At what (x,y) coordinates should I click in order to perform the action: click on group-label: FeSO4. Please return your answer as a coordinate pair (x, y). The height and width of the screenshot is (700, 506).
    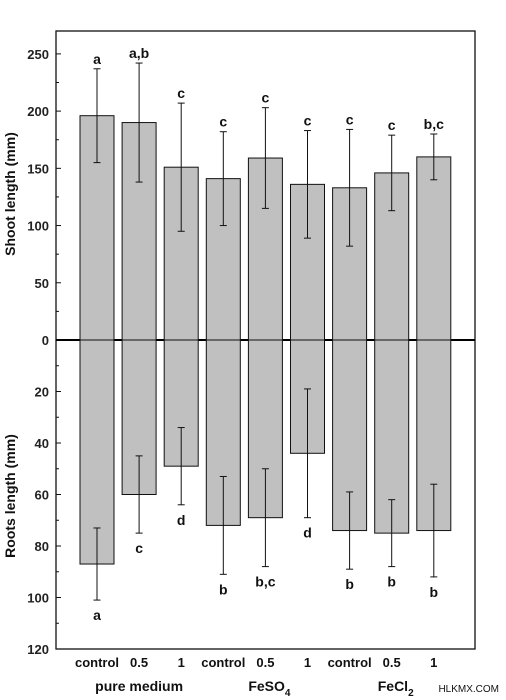
    Looking at the image, I should click on (269, 688).